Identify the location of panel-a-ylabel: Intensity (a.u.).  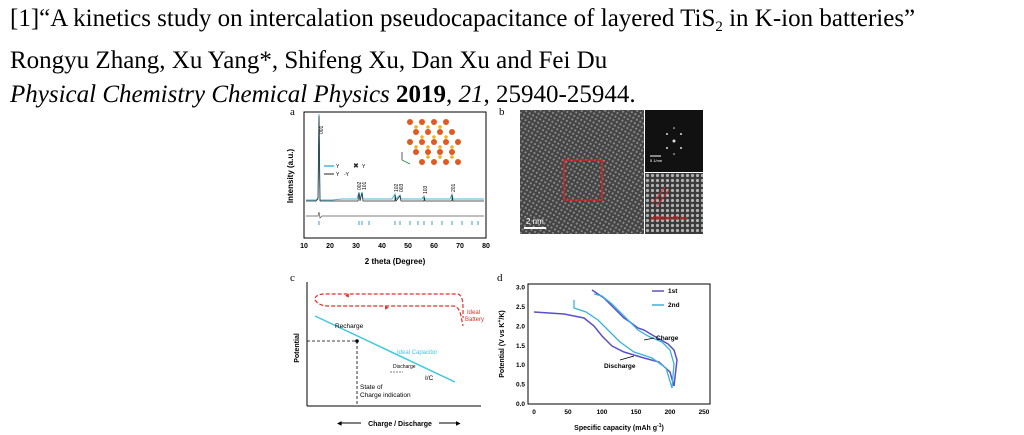
(290, 176).